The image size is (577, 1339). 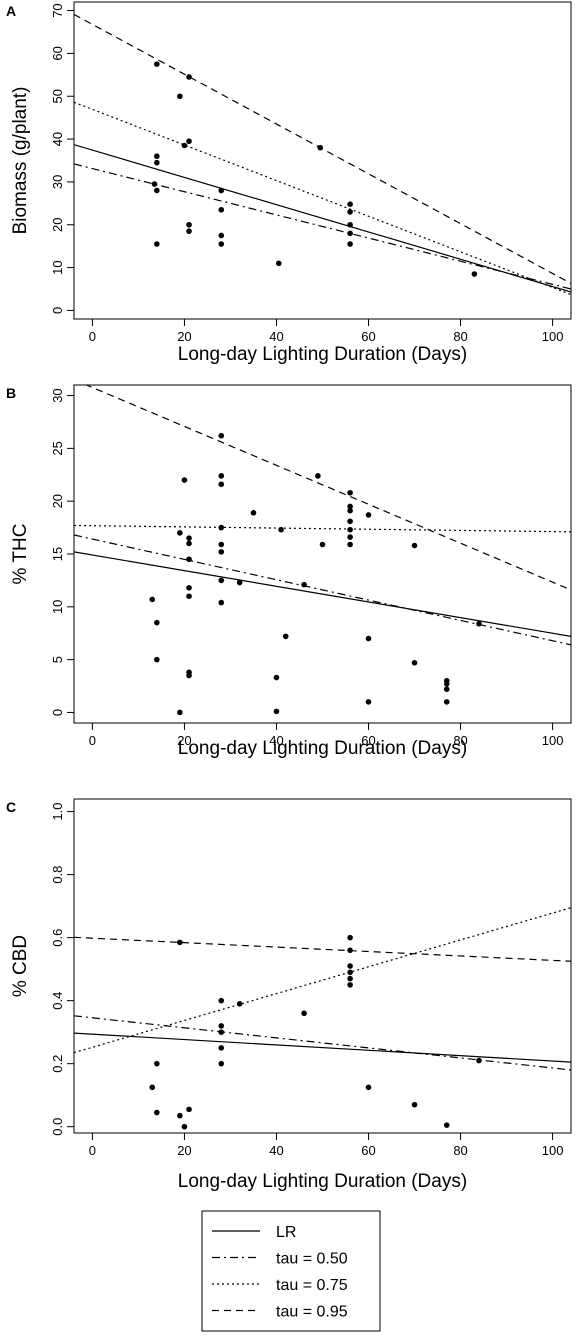 I want to click on y-tick-label: 25, so click(x=57, y=448).